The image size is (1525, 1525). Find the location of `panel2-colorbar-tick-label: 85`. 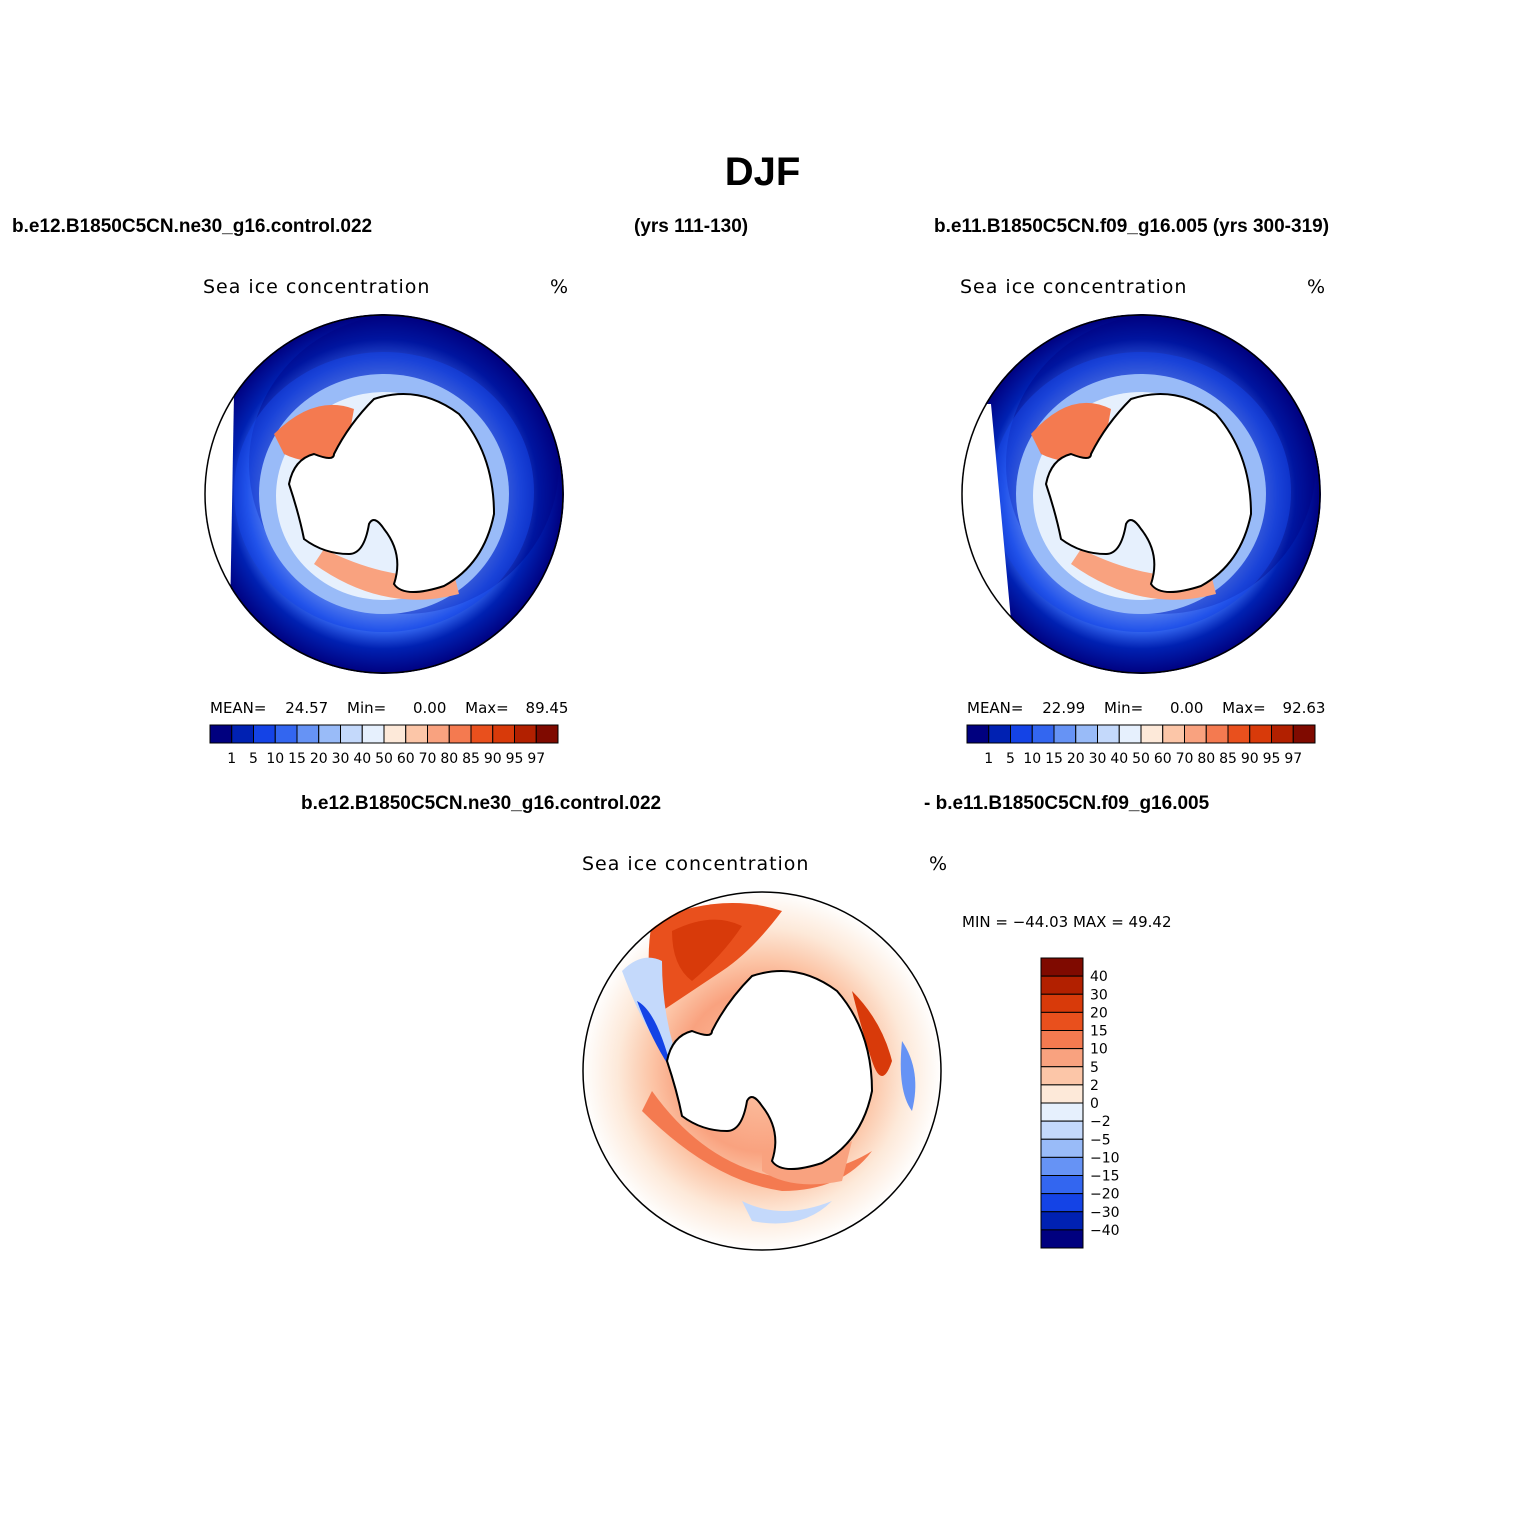

panel2-colorbar-tick-label: 85 is located at coordinates (1228, 759).